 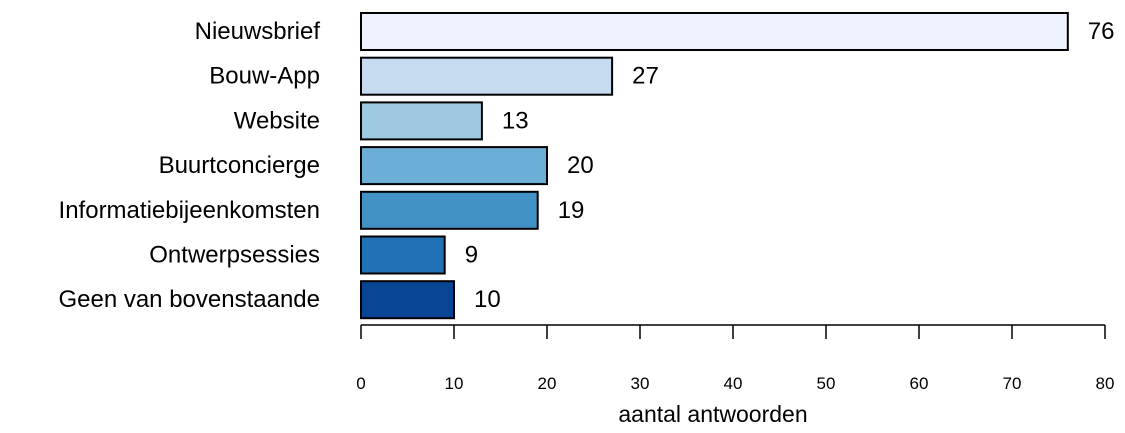 What do you see at coordinates (1012, 383) in the screenshot?
I see `x-tick-label: 70` at bounding box center [1012, 383].